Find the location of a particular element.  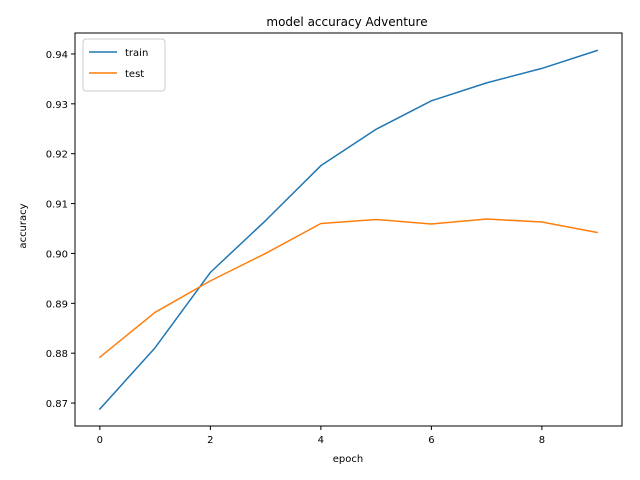

x-tick-label: 2 is located at coordinates (210, 440).